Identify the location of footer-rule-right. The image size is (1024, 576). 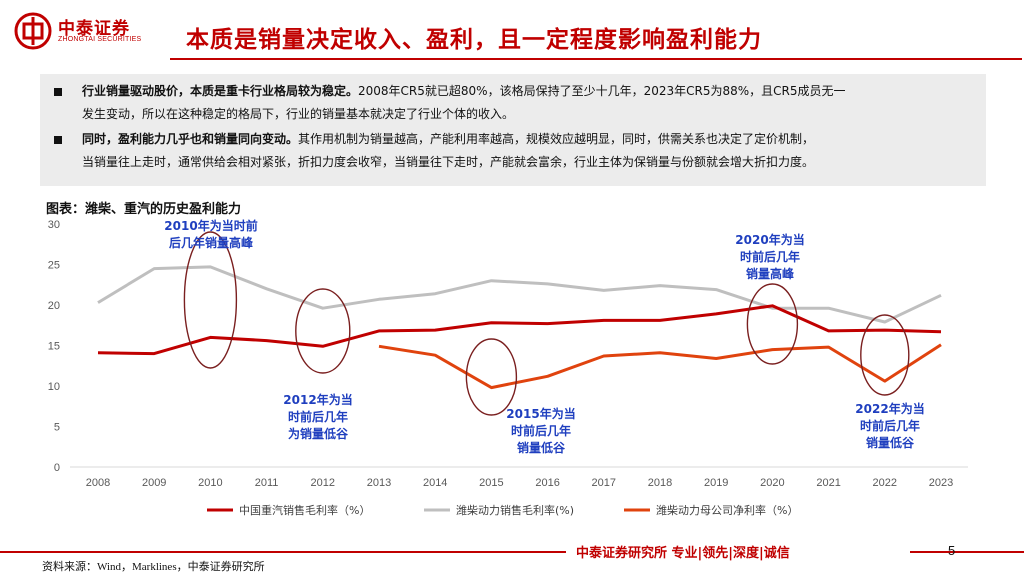
(967, 552).